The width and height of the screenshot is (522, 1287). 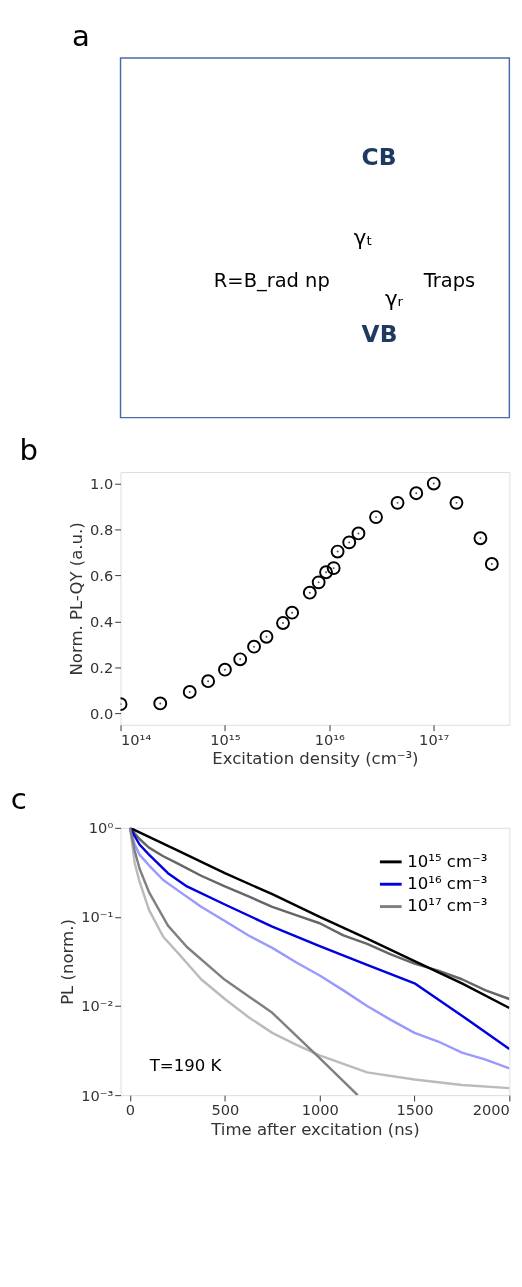 I want to click on y-tick-label: 1.0, so click(x=102, y=483).